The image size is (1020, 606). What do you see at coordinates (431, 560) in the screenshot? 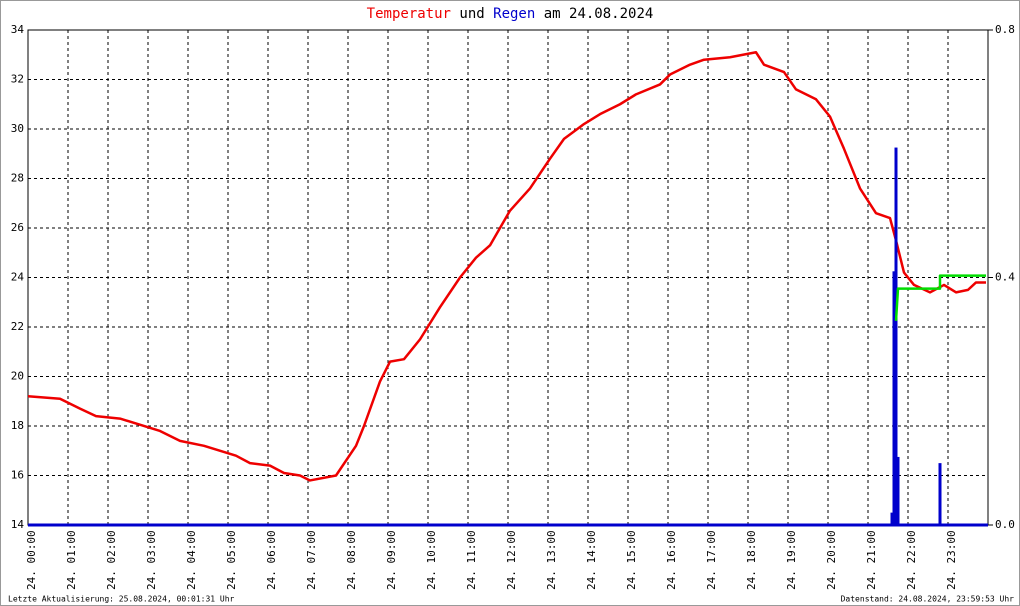
I see `x-tick-label: 24. 10:00` at bounding box center [431, 560].